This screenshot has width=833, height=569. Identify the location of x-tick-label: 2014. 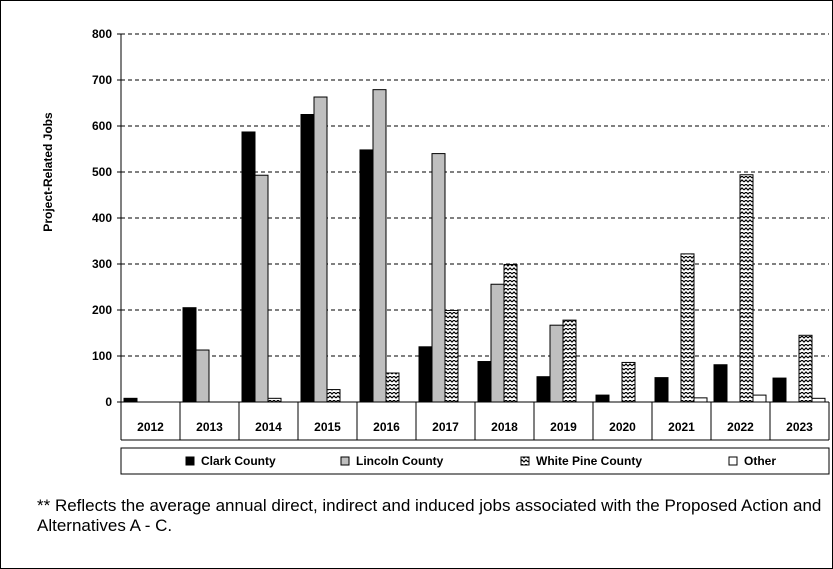
(268, 427).